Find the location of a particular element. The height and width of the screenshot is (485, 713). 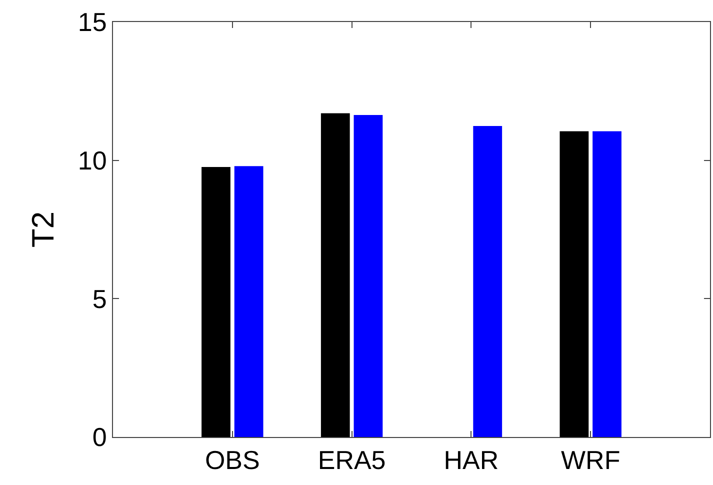

y-tick-label: 5 is located at coordinates (99, 299).